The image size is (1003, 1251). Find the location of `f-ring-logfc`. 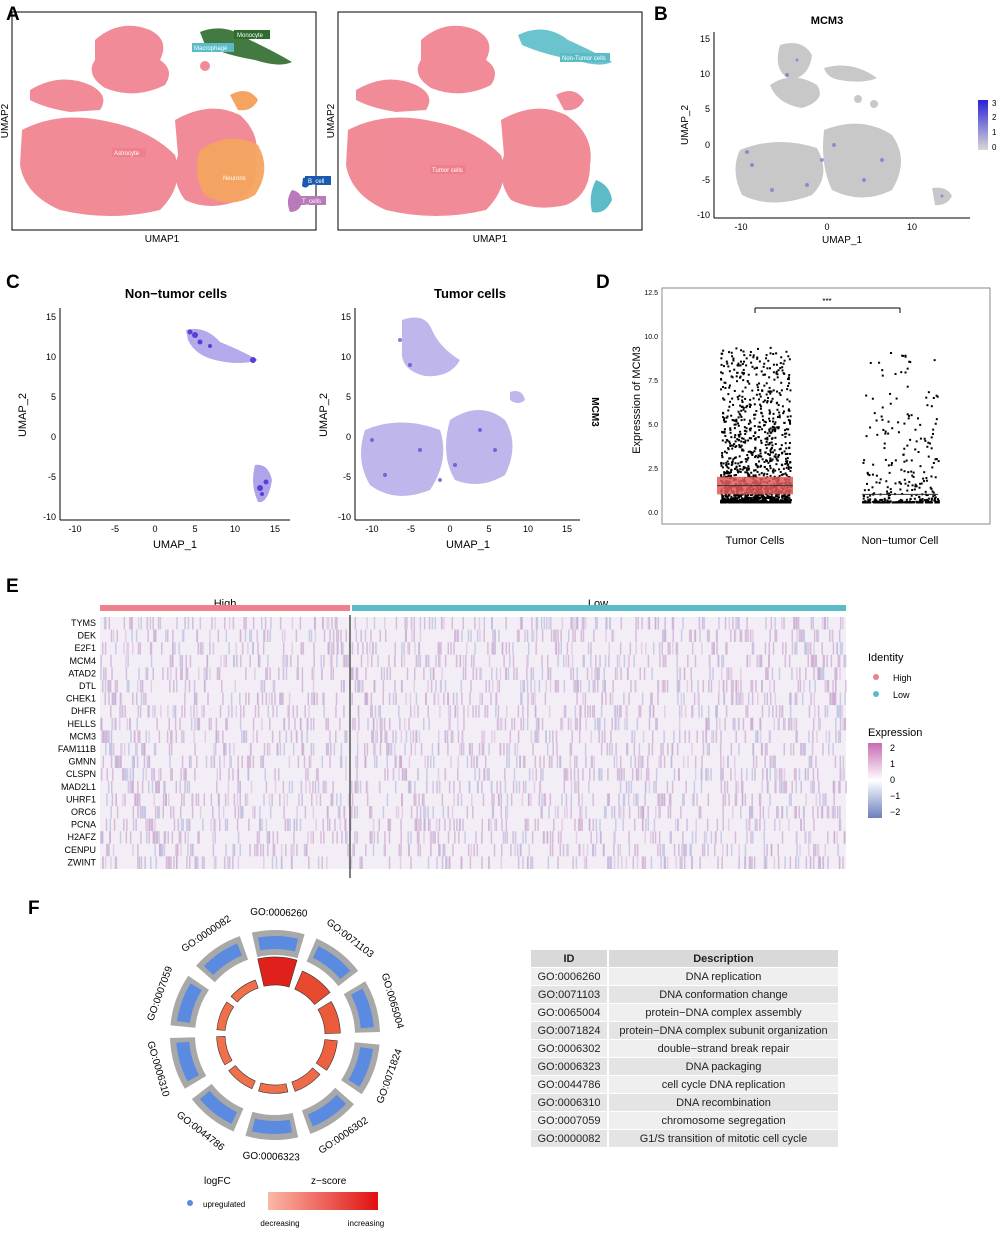

f-ring-logfc is located at coordinates (361, 1067).